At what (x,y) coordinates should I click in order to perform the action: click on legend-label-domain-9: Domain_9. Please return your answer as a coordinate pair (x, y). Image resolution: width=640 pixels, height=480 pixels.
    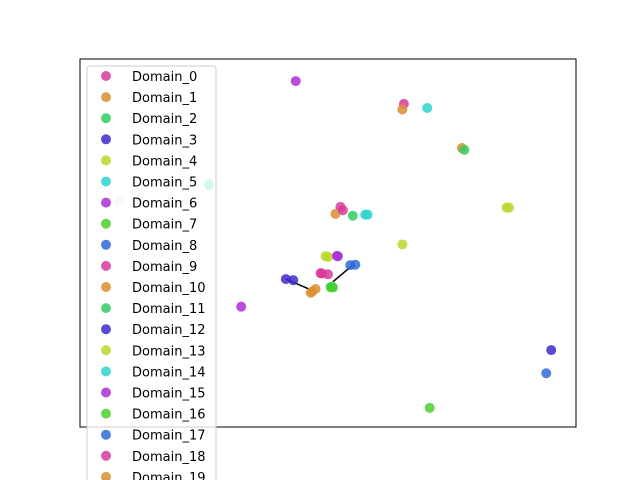
    Looking at the image, I should click on (164, 267).